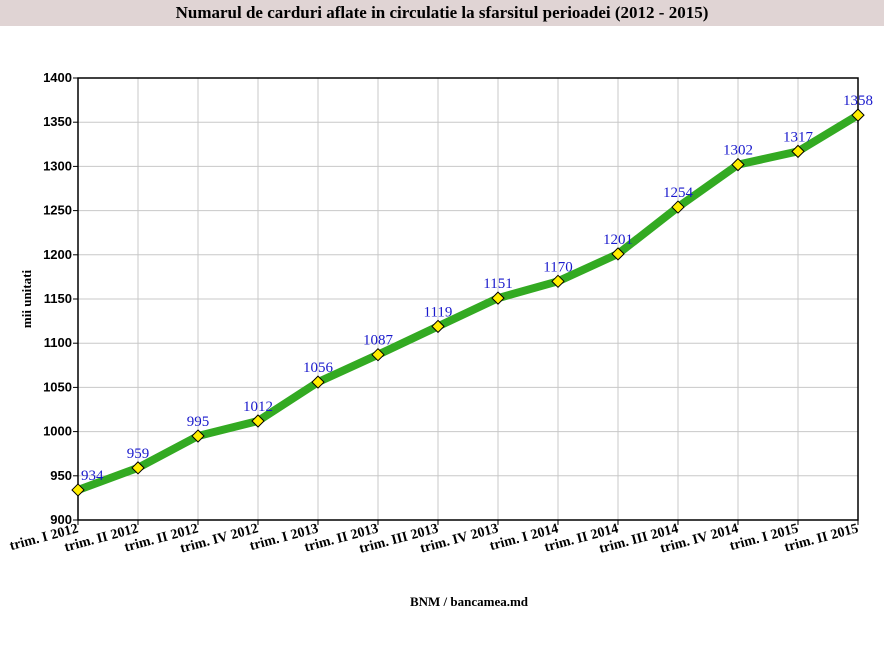 The image size is (884, 650). I want to click on data-label: 1254, so click(678, 193).